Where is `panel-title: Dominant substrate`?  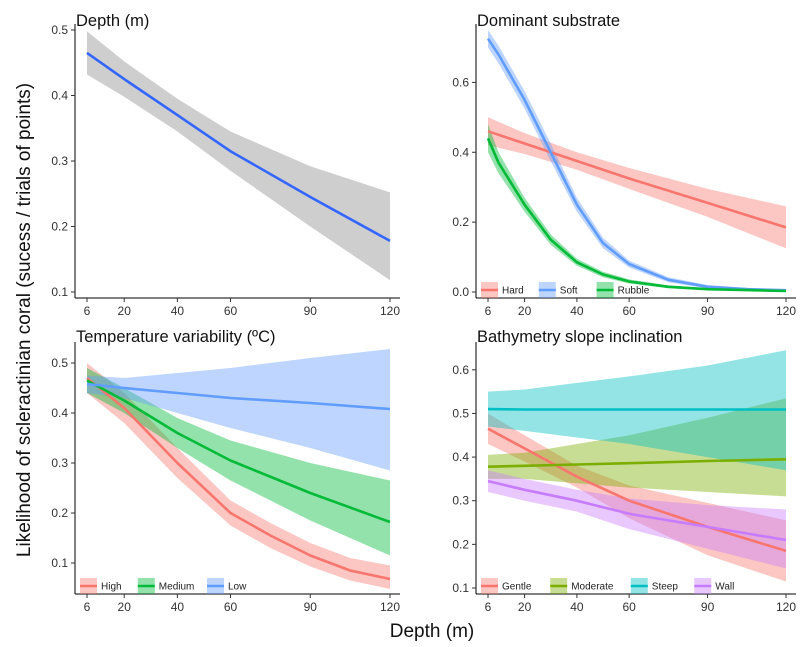
panel-title: Dominant substrate is located at coordinates (548, 21).